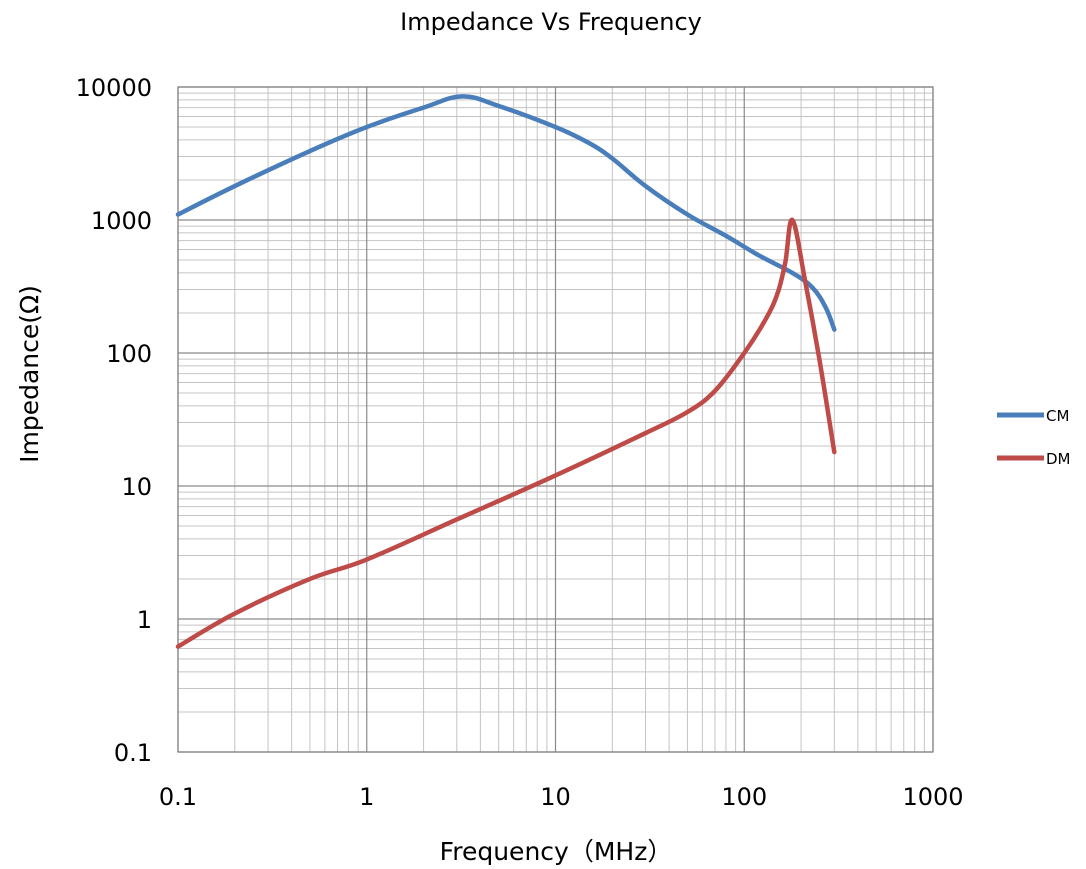 The image size is (1086, 869). Describe the element at coordinates (1034, 437) in the screenshot. I see `legend: CM DM` at that location.